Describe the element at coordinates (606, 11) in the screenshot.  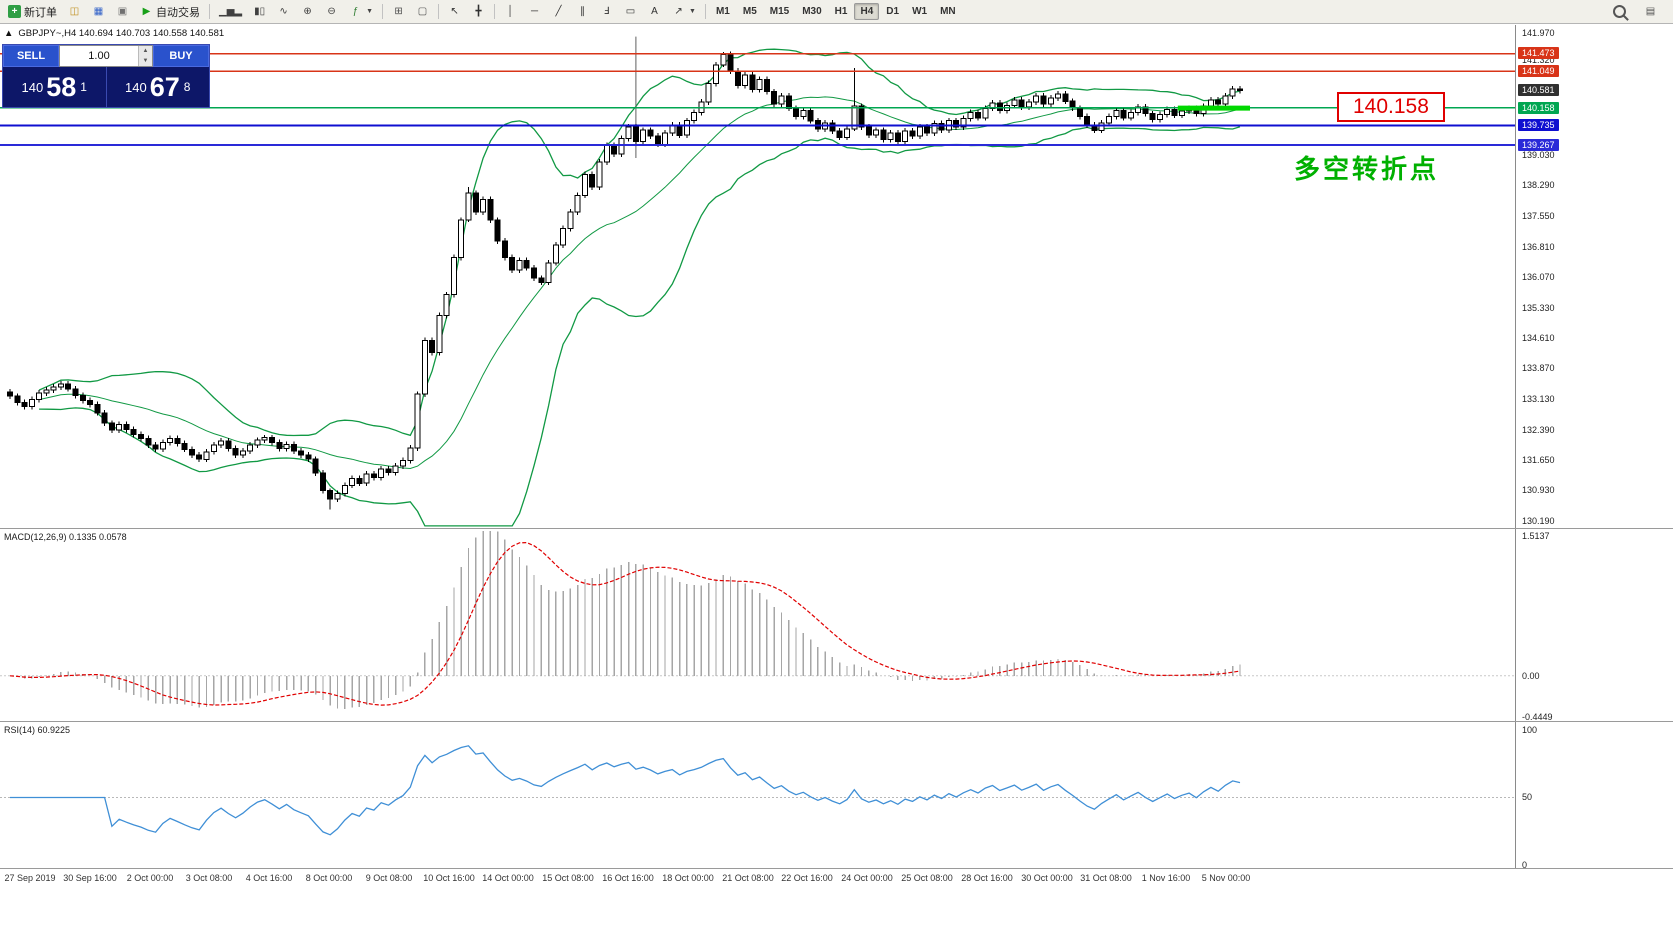
I see `fibonacci-icon: Ⅎ` at that location.